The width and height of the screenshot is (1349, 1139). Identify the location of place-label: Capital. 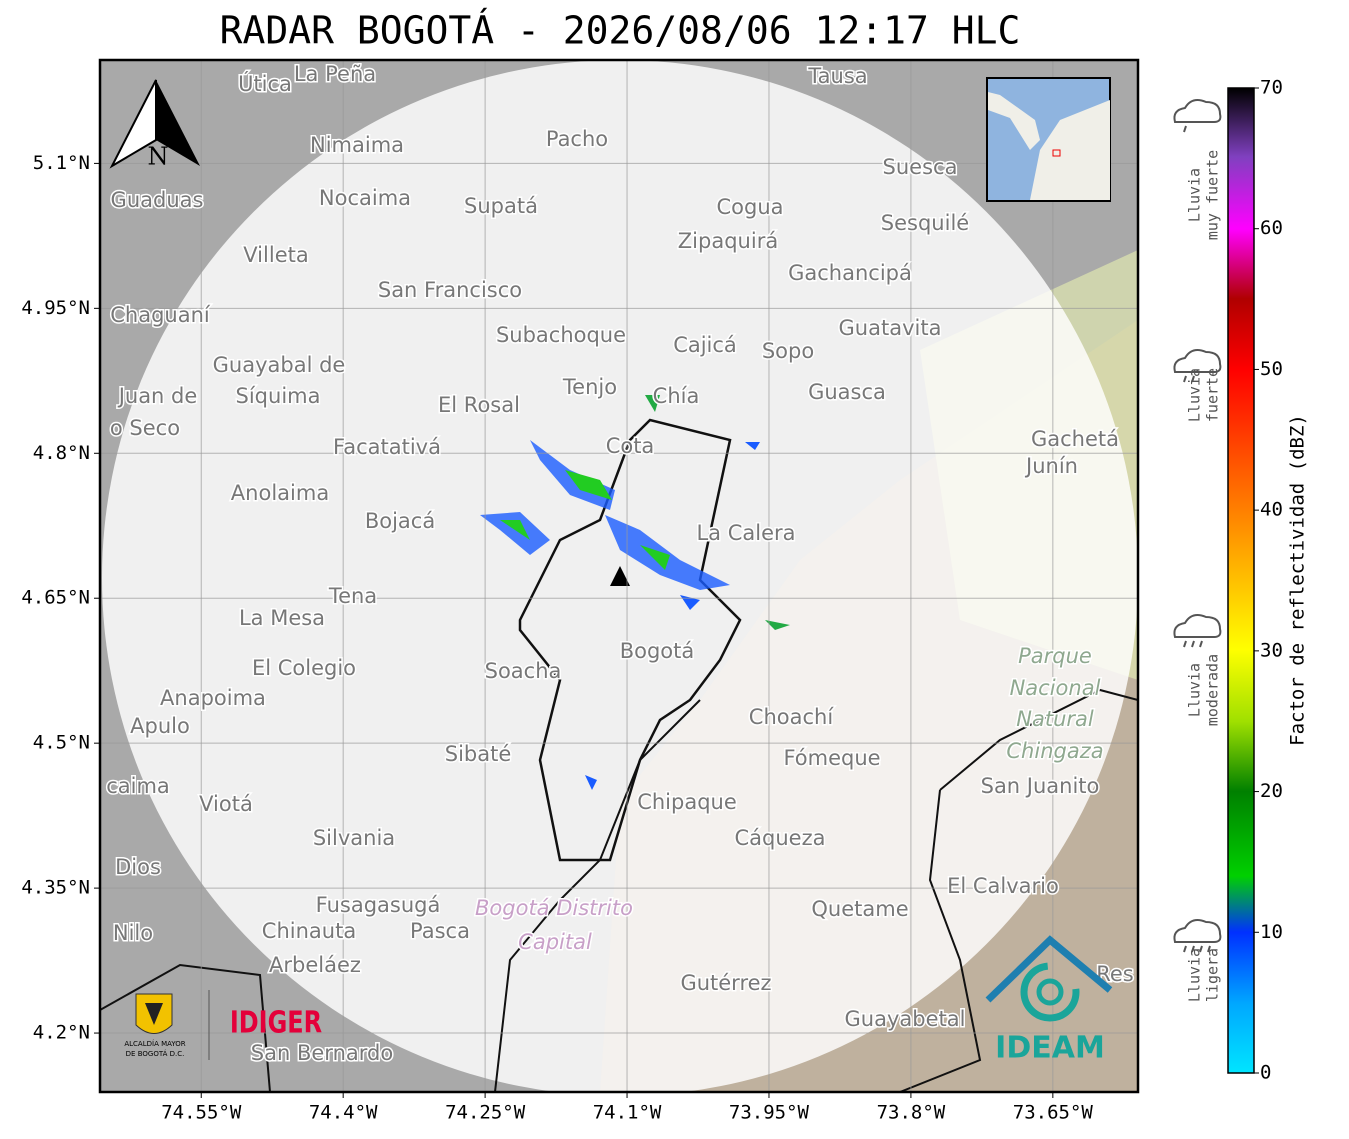
(555, 942).